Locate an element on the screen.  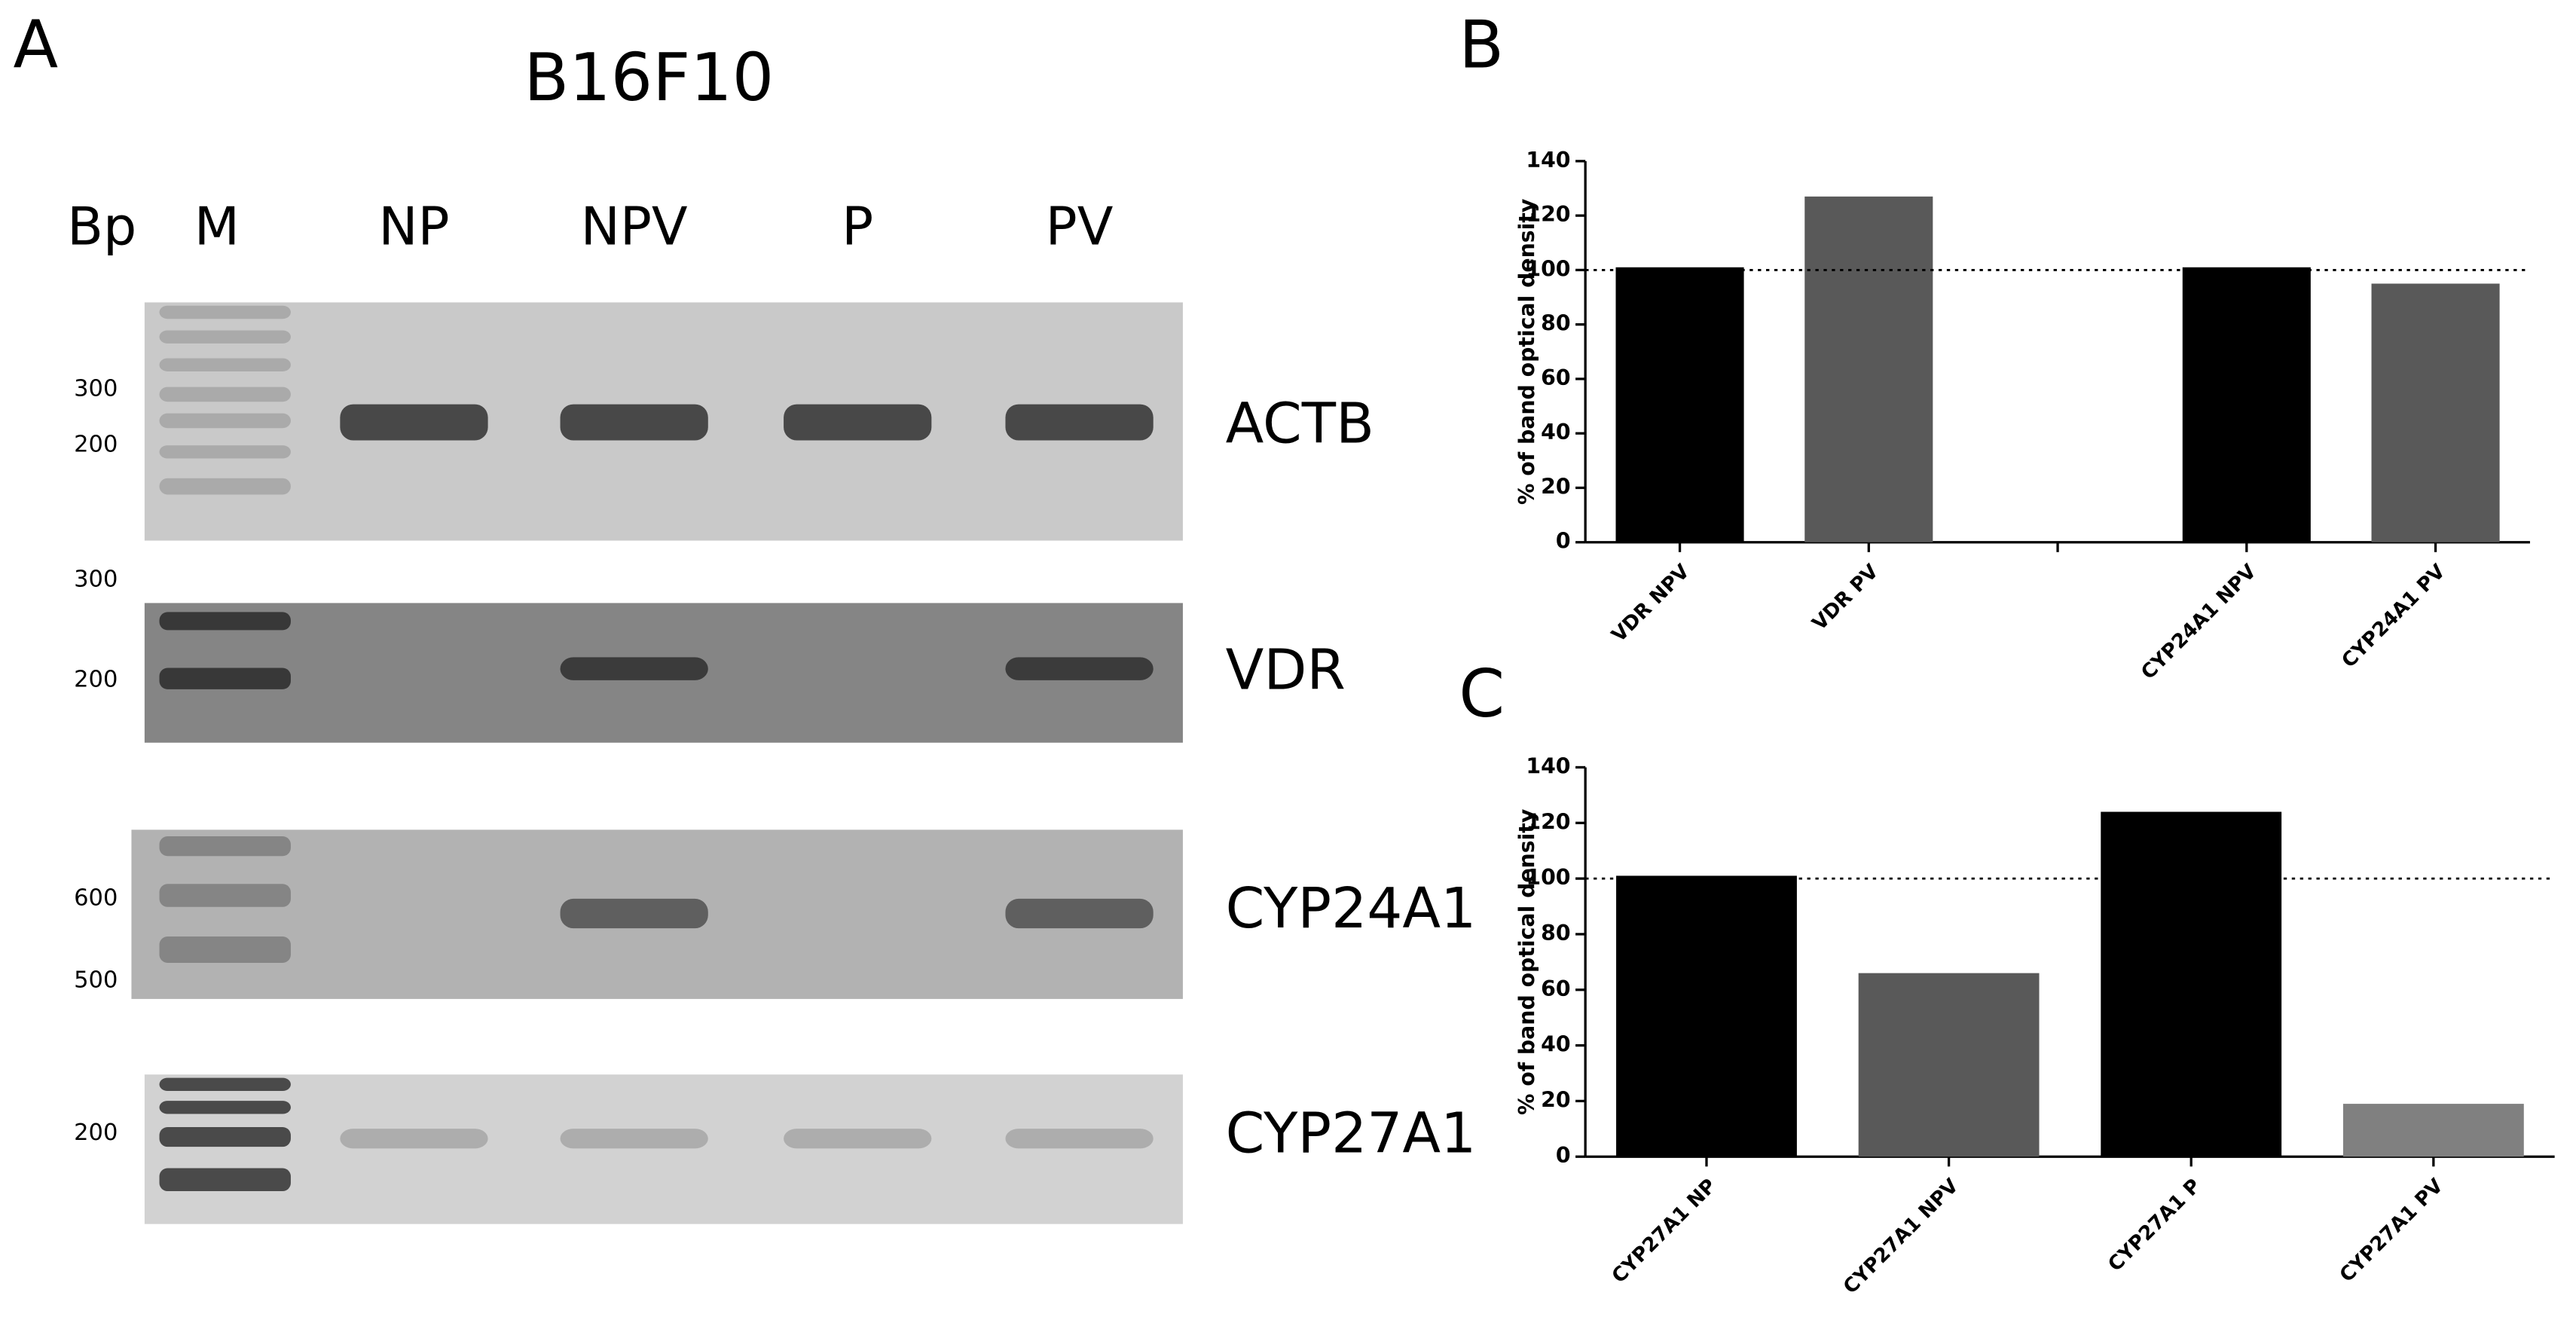
x-tick-label: VDR PV is located at coordinates (1846, 597).